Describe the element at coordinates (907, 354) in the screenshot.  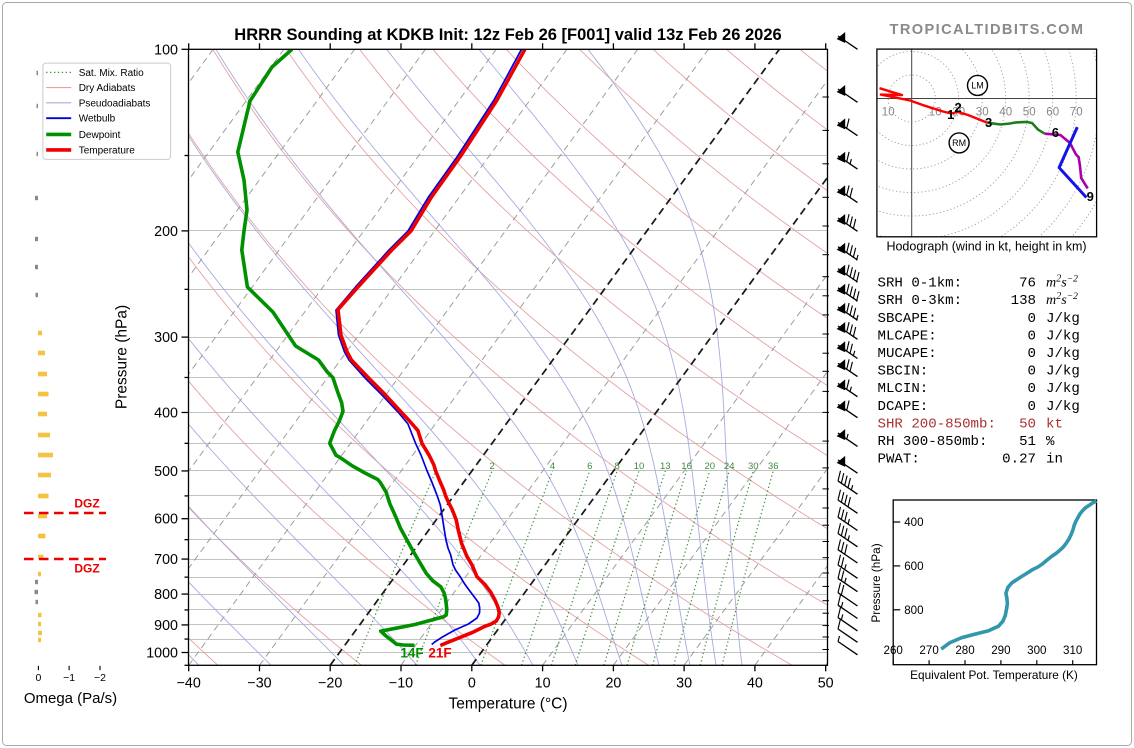
I see `svg-text: MUCAPE:` at that location.